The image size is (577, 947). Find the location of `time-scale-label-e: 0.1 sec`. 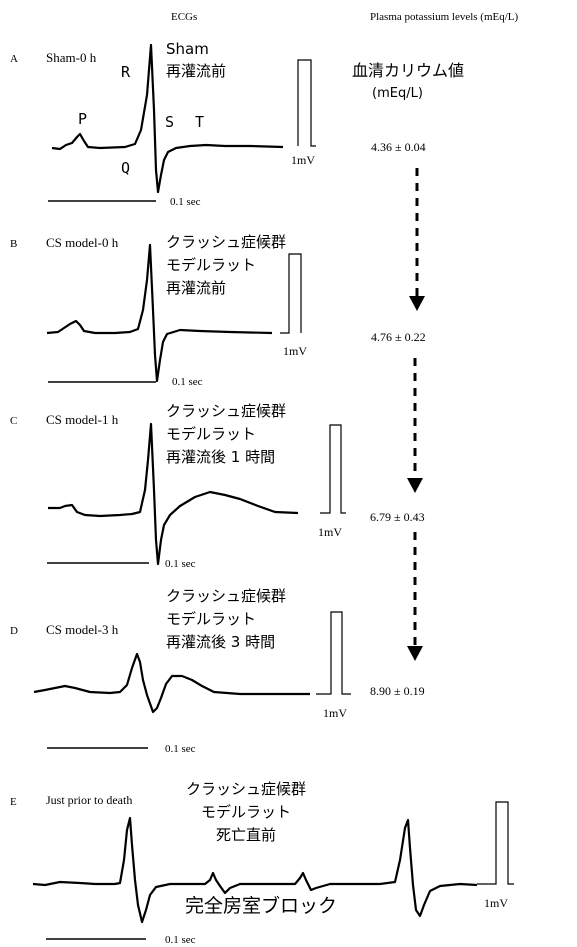

time-scale-label-e: 0.1 sec is located at coordinates (180, 940).